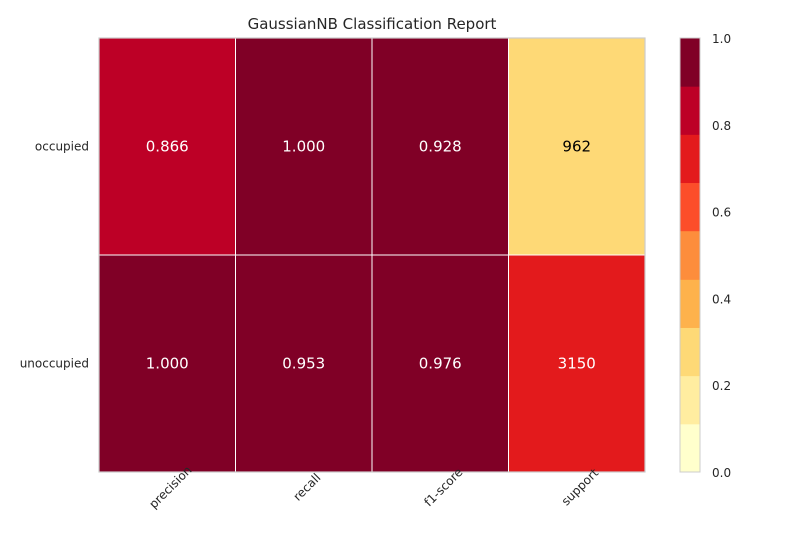 The image size is (800, 550). What do you see at coordinates (440, 147) in the screenshot?
I see `cell-value-label: 0.928` at bounding box center [440, 147].